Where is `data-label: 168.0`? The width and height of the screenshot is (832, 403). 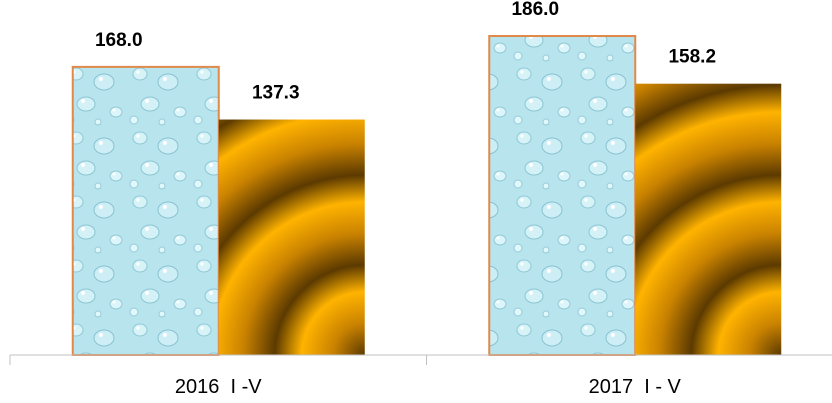
data-label: 168.0 is located at coordinates (119, 40).